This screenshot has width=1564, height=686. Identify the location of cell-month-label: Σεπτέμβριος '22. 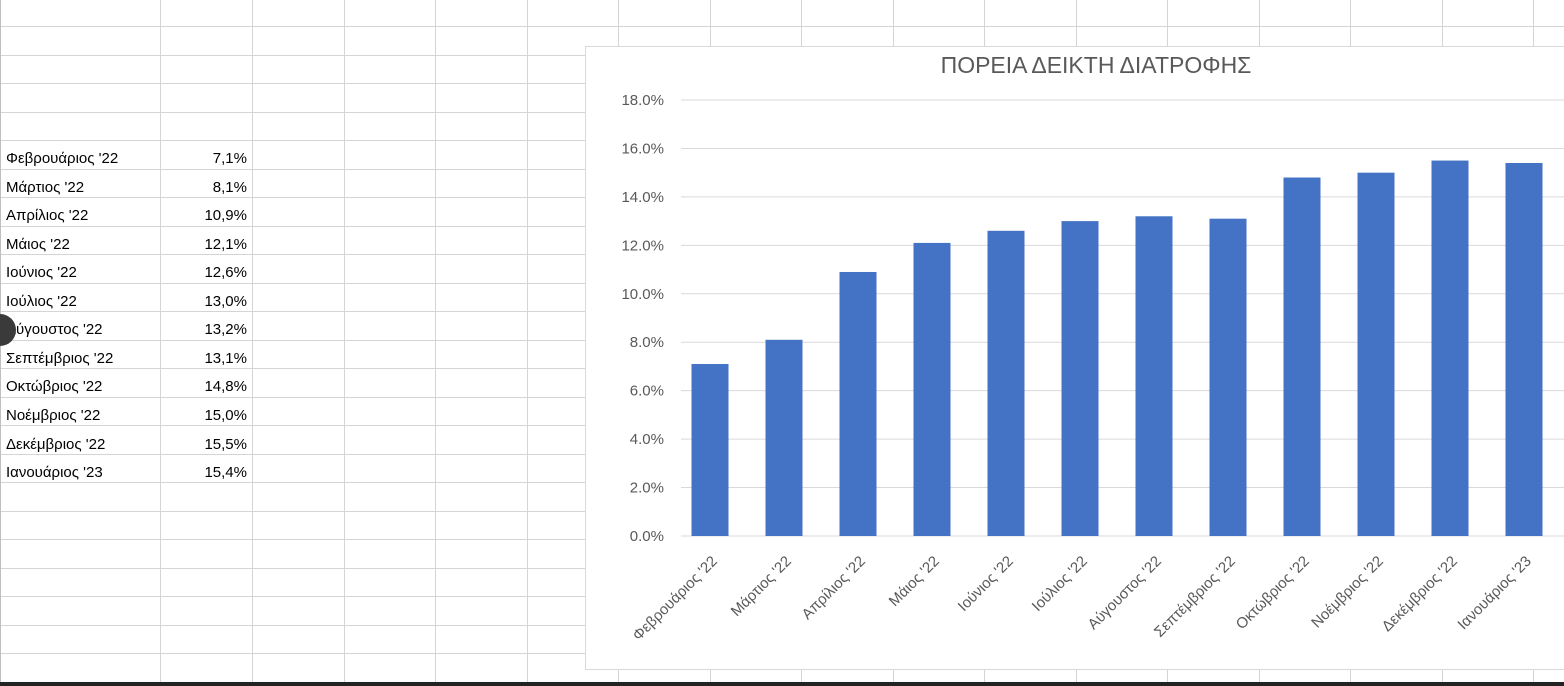
(60, 358).